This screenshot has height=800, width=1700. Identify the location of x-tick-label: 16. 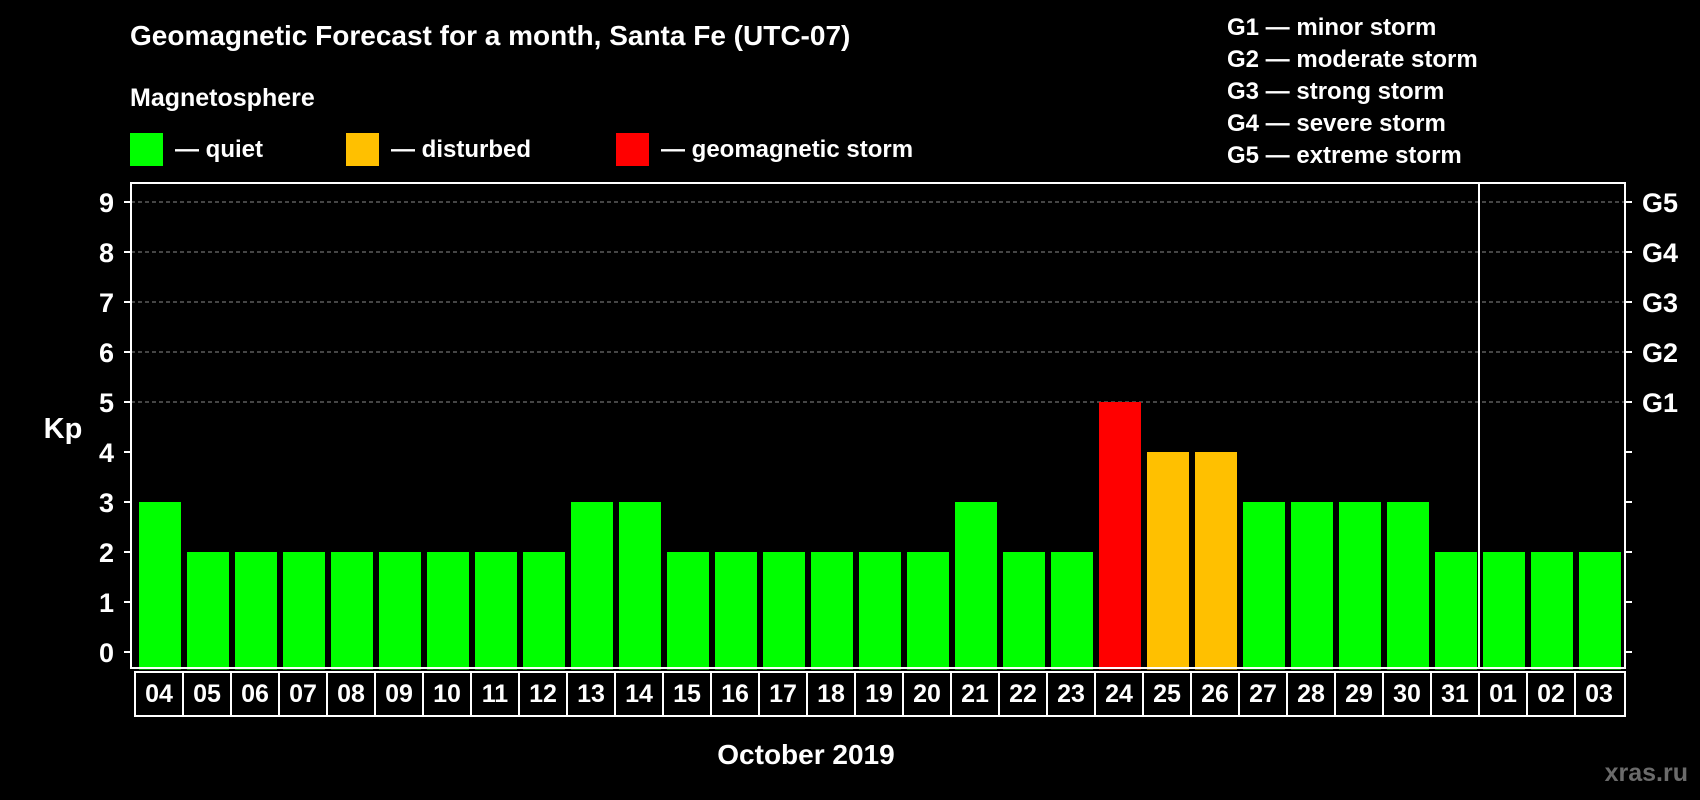
(735, 694).